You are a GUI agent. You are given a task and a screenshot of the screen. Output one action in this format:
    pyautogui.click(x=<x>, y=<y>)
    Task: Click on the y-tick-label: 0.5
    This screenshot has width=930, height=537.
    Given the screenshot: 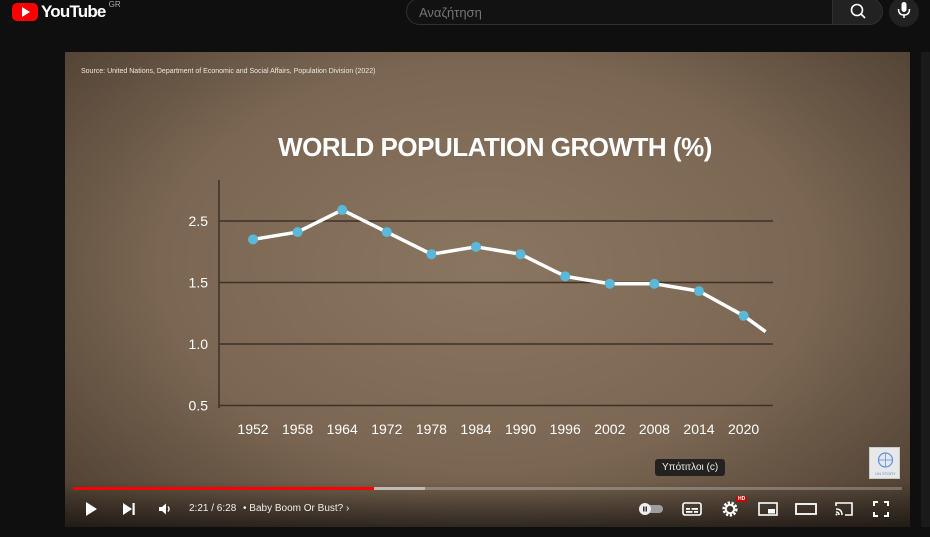 What is the action you would take?
    pyautogui.click(x=199, y=406)
    